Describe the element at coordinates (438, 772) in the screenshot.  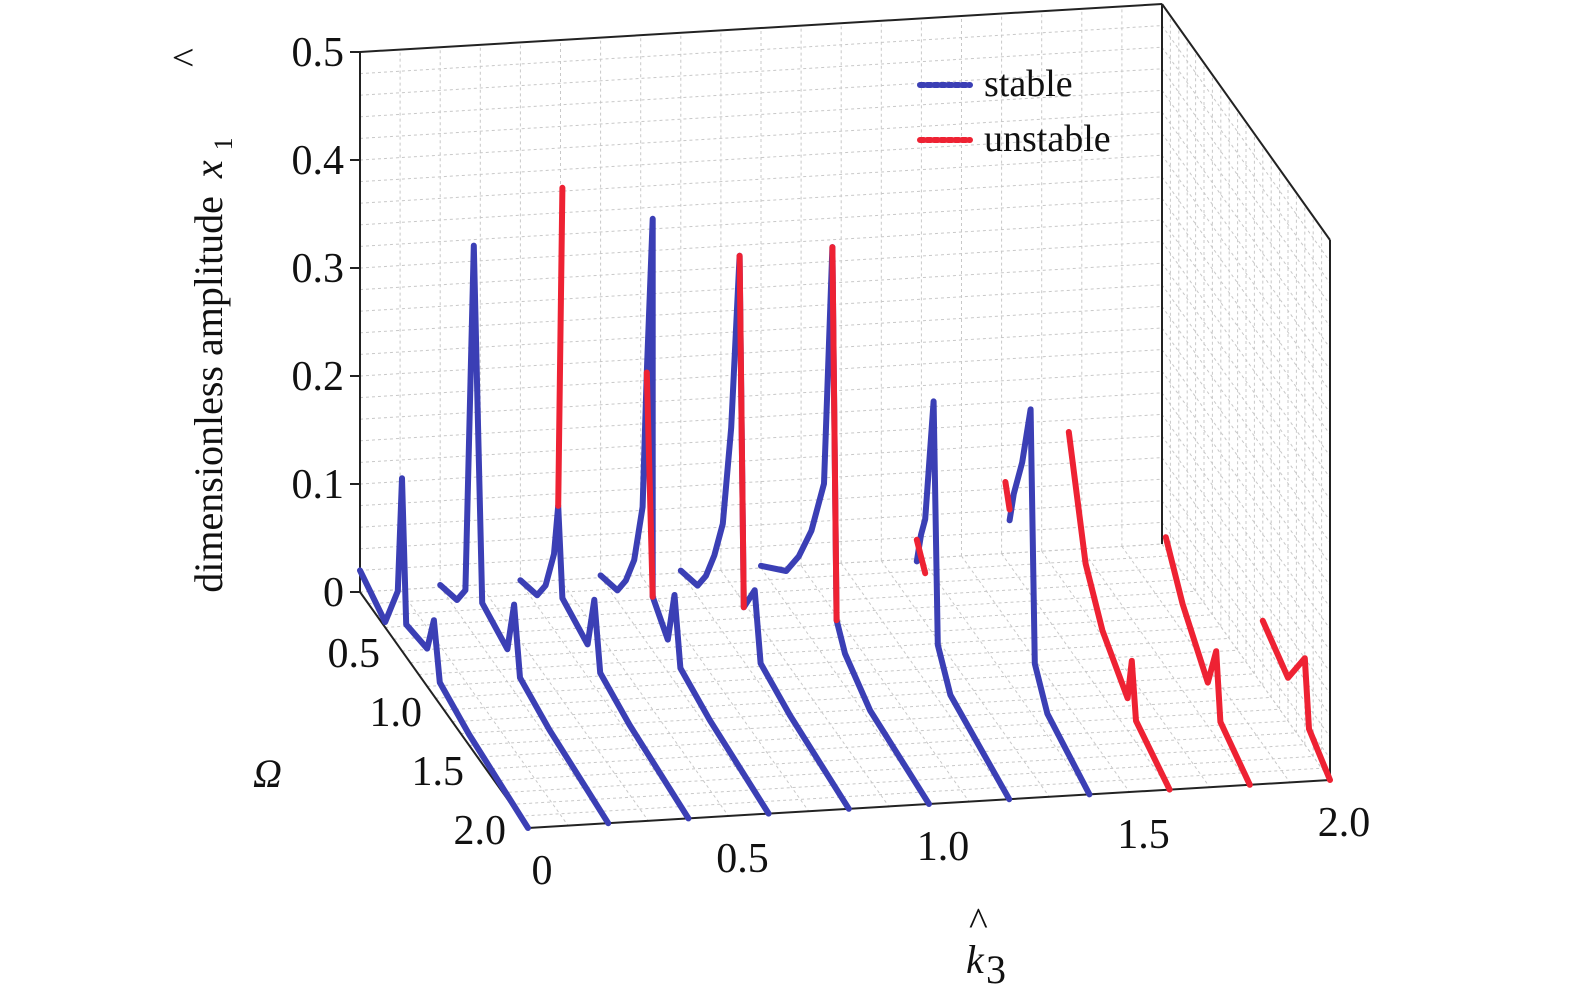
I see `omega-tick-label: 1.5` at that location.